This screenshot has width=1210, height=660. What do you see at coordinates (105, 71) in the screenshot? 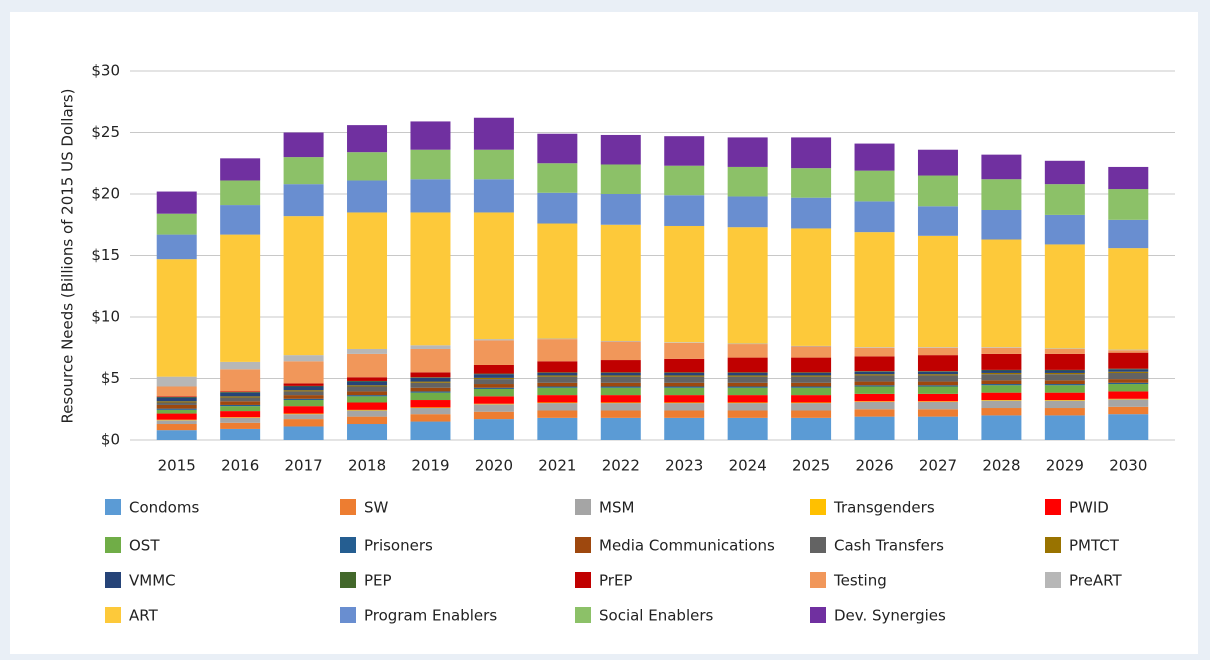
I see `y-tick-label: $30` at bounding box center [105, 71].